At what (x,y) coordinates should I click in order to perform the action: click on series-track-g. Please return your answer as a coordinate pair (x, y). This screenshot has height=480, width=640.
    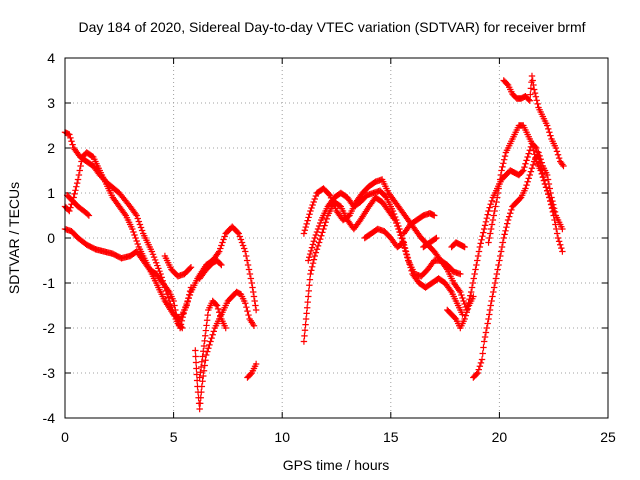
    Looking at the image, I should click on (212, 339).